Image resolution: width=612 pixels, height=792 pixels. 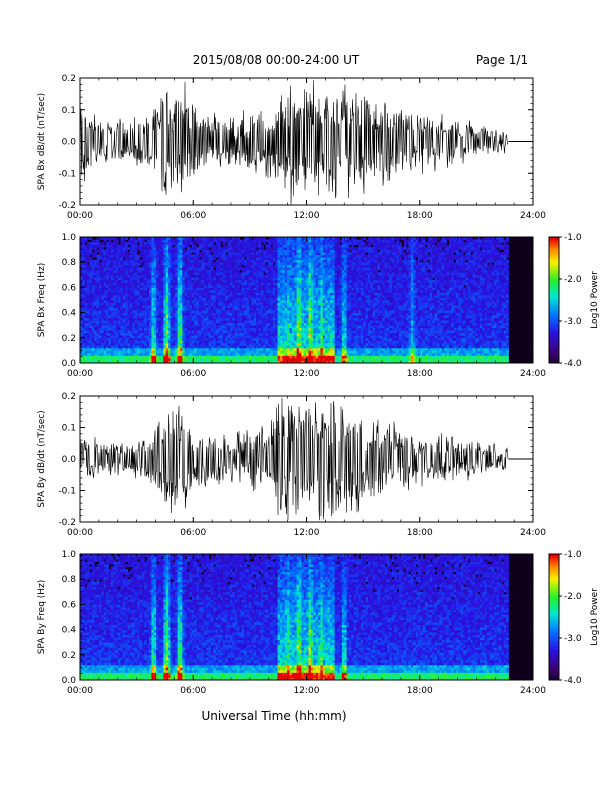 I want to click on y-tick-label: 0.2, so click(x=69, y=79).